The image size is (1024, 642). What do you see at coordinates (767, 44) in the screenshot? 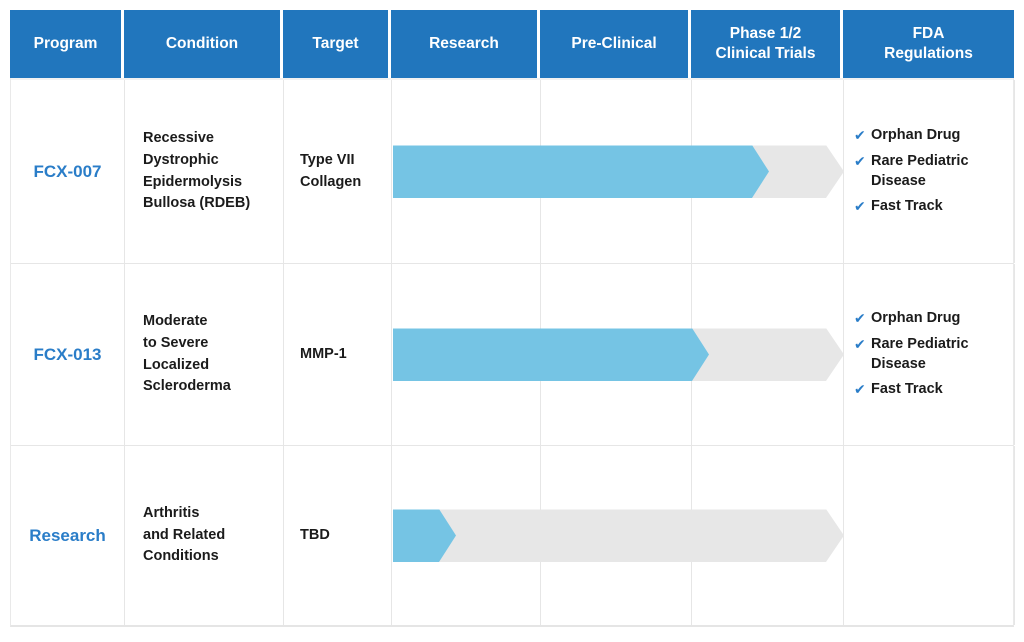
I see `header-cell-phase12: Phase 1/2 Clinical Trials` at bounding box center [767, 44].